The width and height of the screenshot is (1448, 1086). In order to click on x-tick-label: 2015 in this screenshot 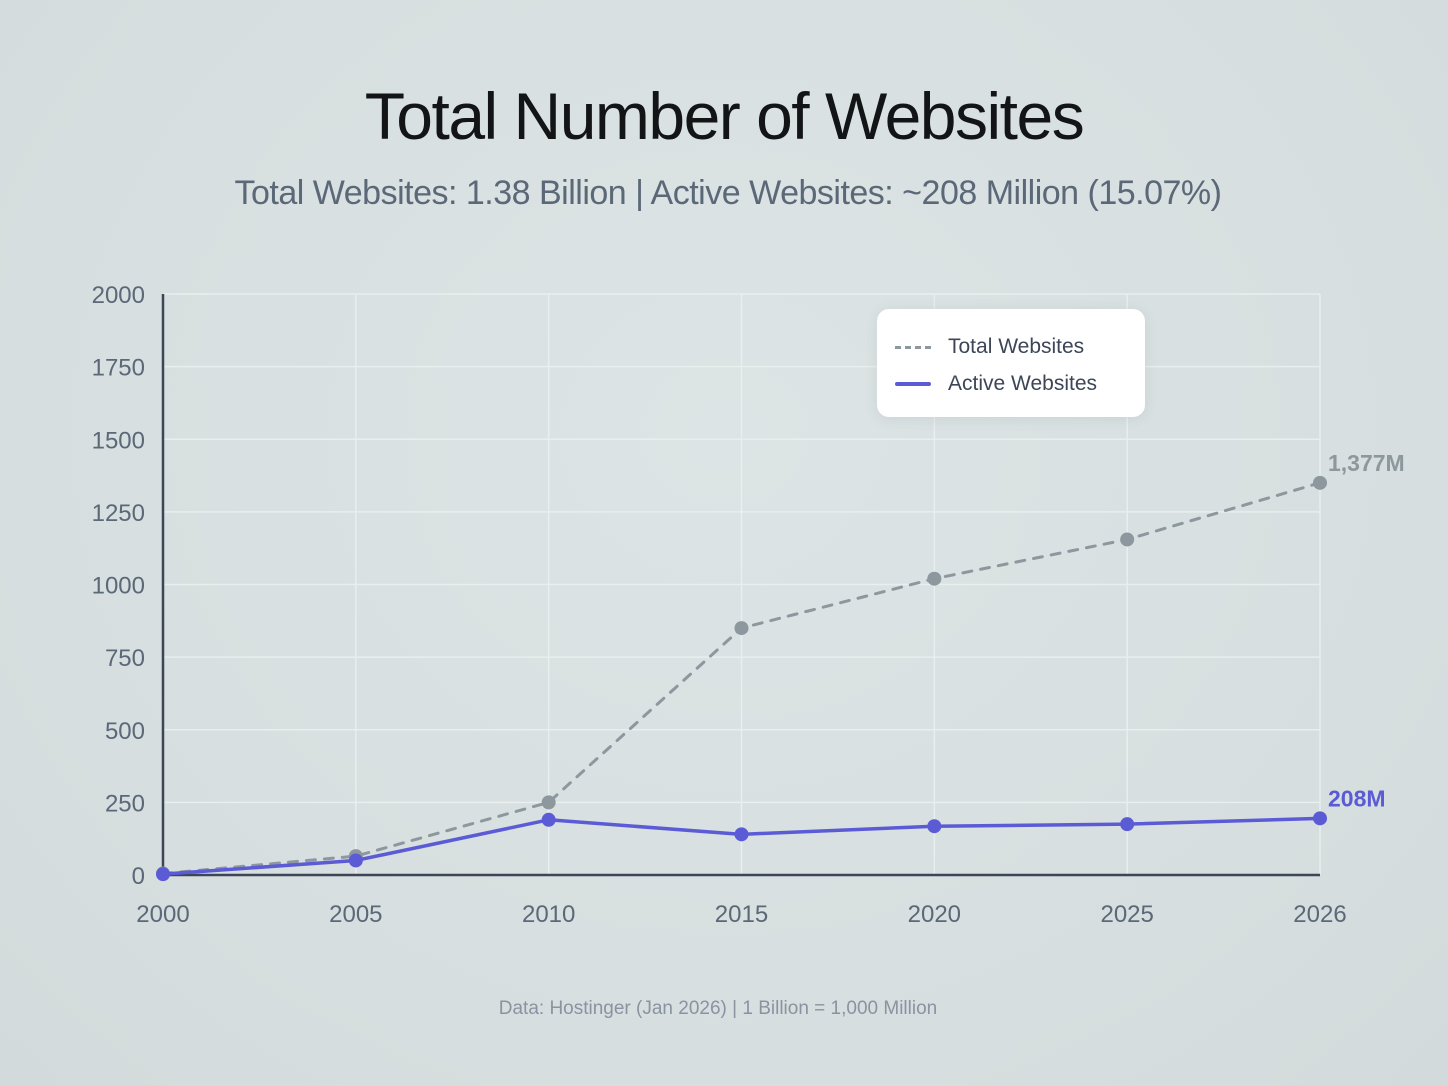, I will do `click(741, 914)`.